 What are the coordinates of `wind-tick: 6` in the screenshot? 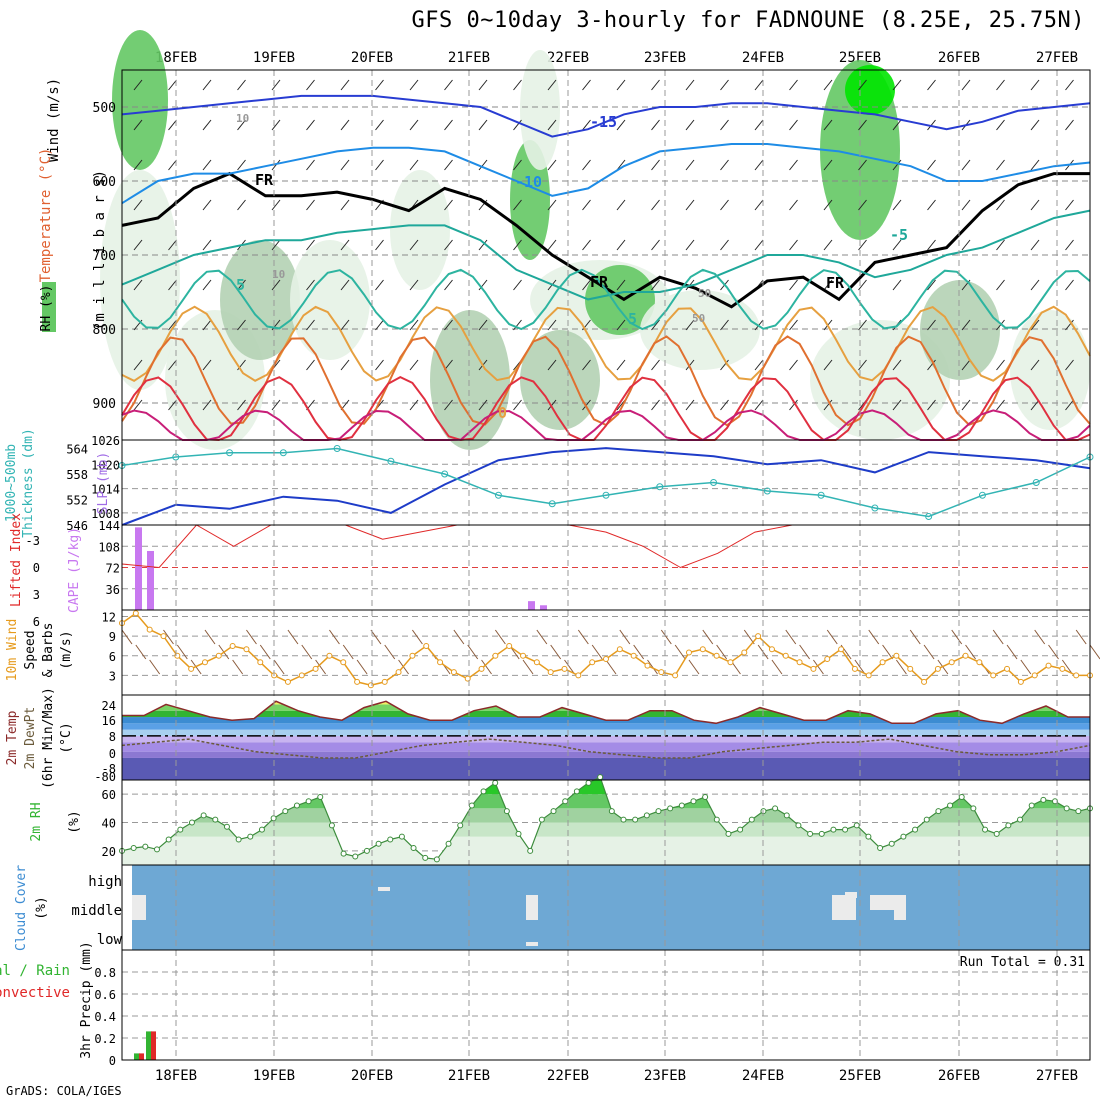 It's located at (112, 657).